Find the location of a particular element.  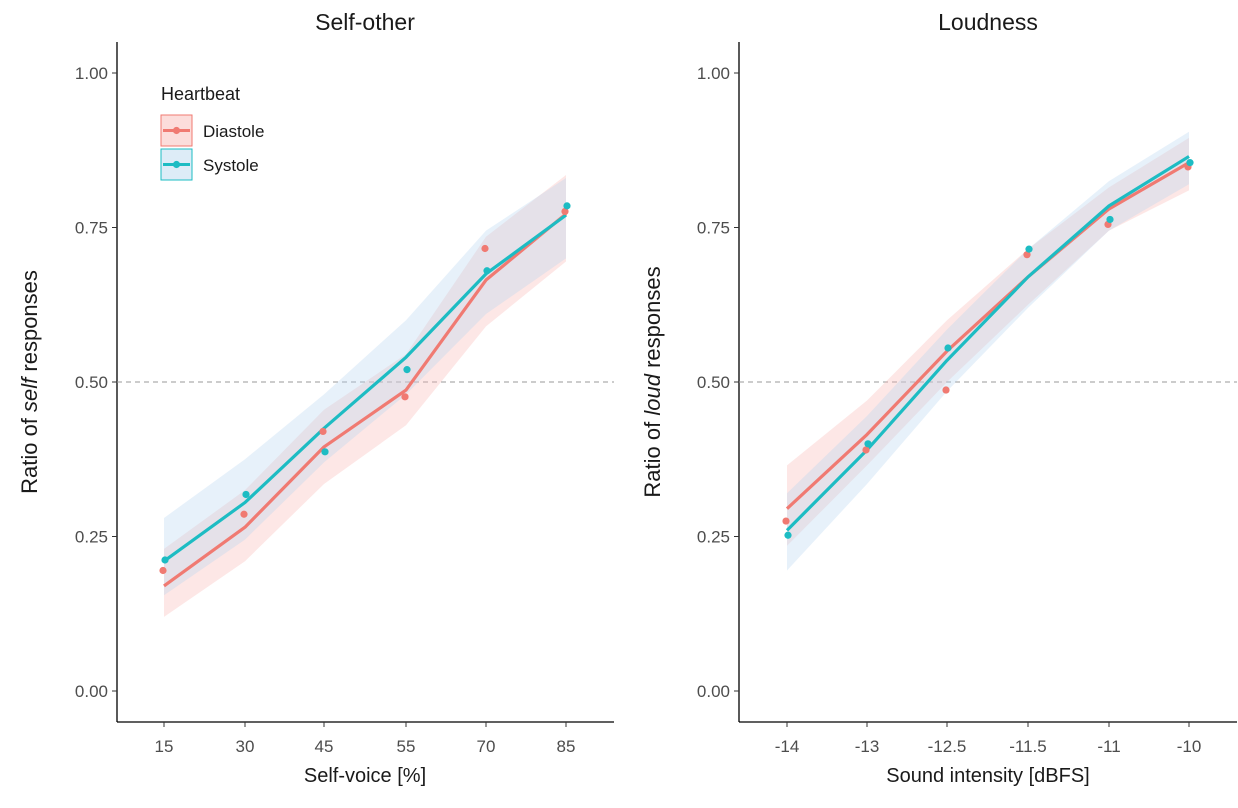

legend-label-diastole: Diastole is located at coordinates (233, 131).